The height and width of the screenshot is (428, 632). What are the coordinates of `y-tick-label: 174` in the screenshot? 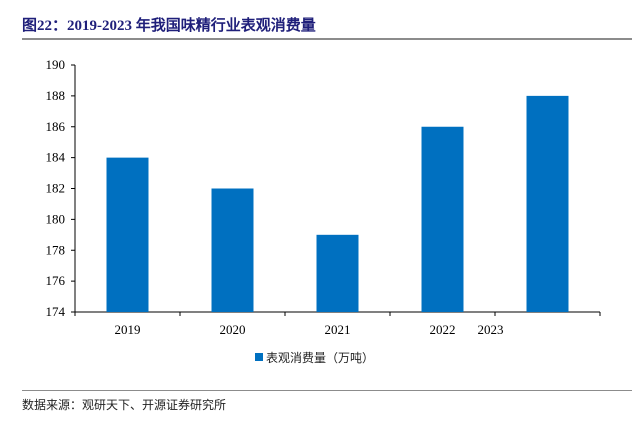 It's located at (56, 311).